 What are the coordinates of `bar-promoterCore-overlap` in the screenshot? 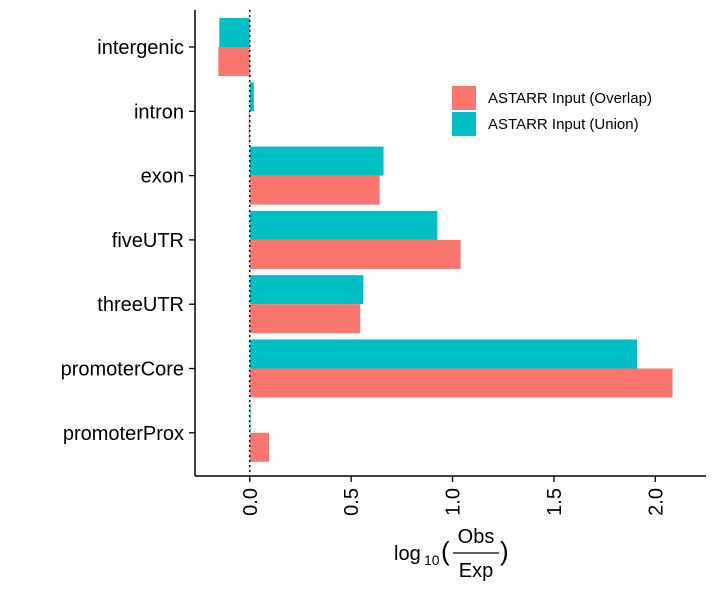 It's located at (461, 383).